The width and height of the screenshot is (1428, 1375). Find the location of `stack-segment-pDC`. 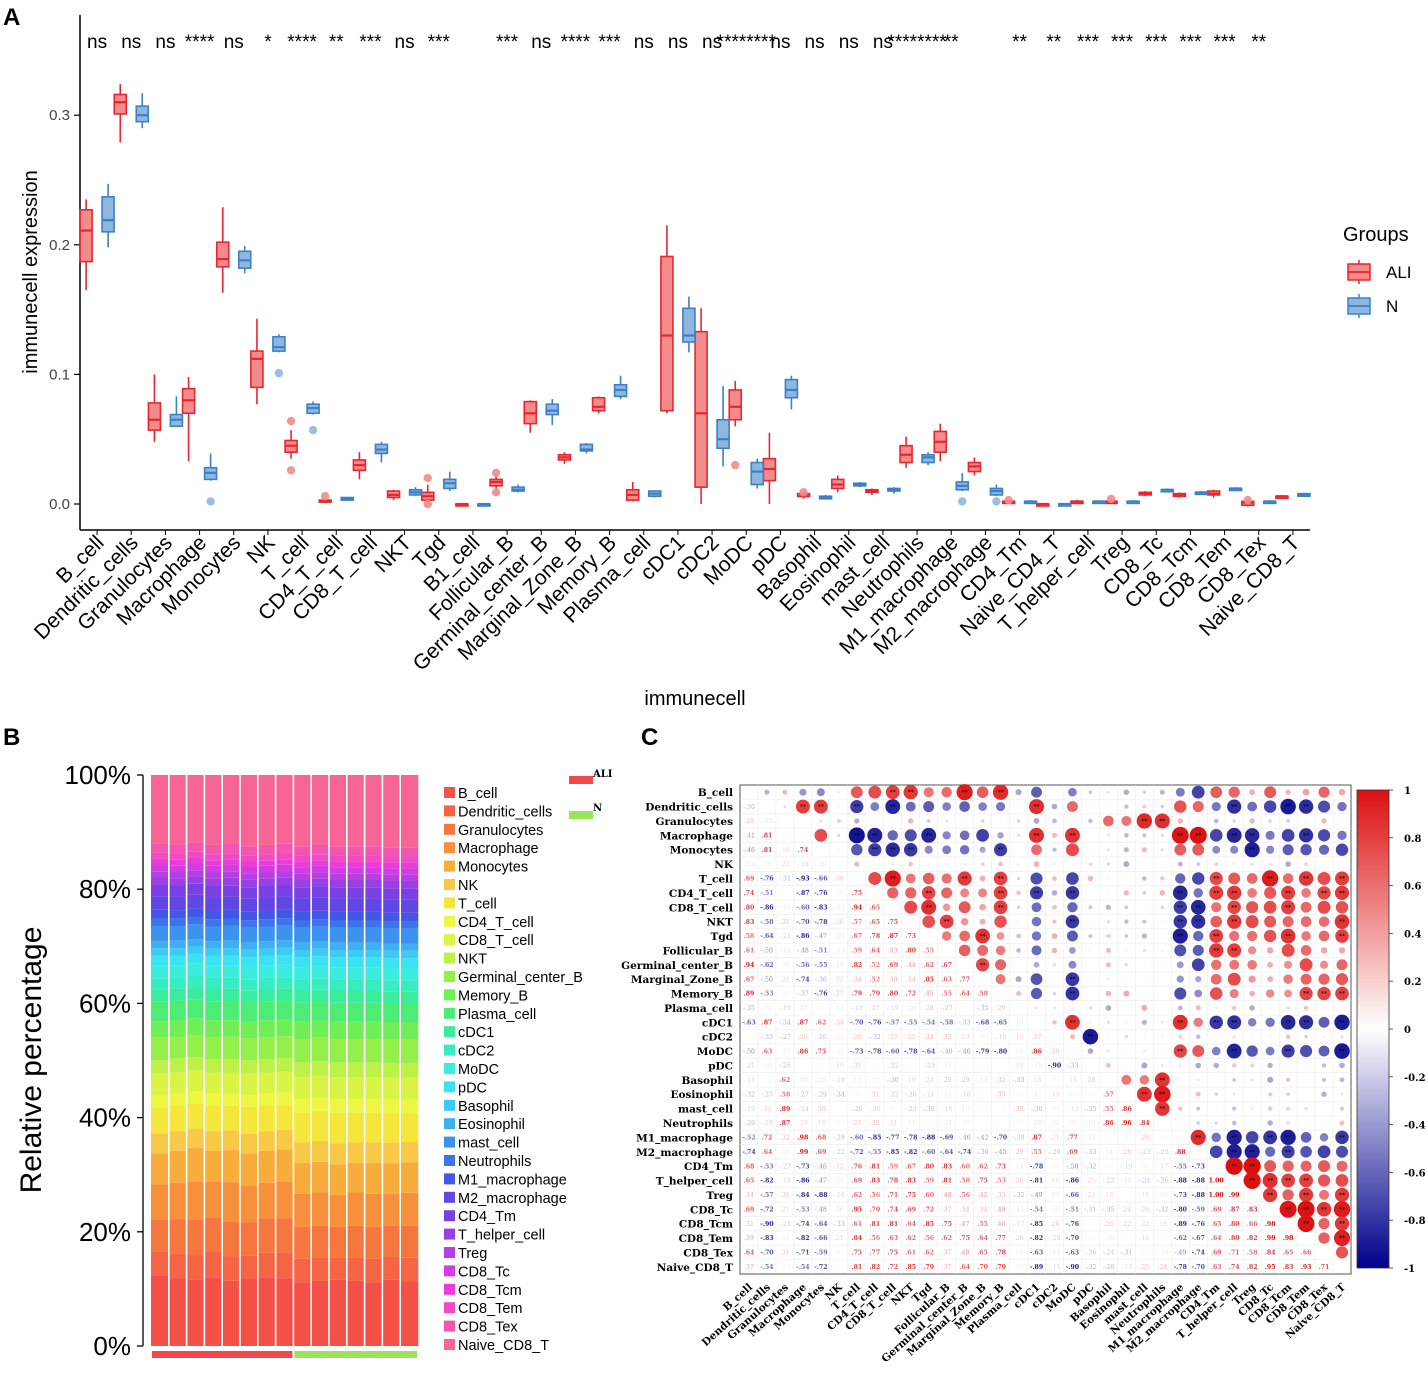

stack-segment-pDC is located at coordinates (160, 960).